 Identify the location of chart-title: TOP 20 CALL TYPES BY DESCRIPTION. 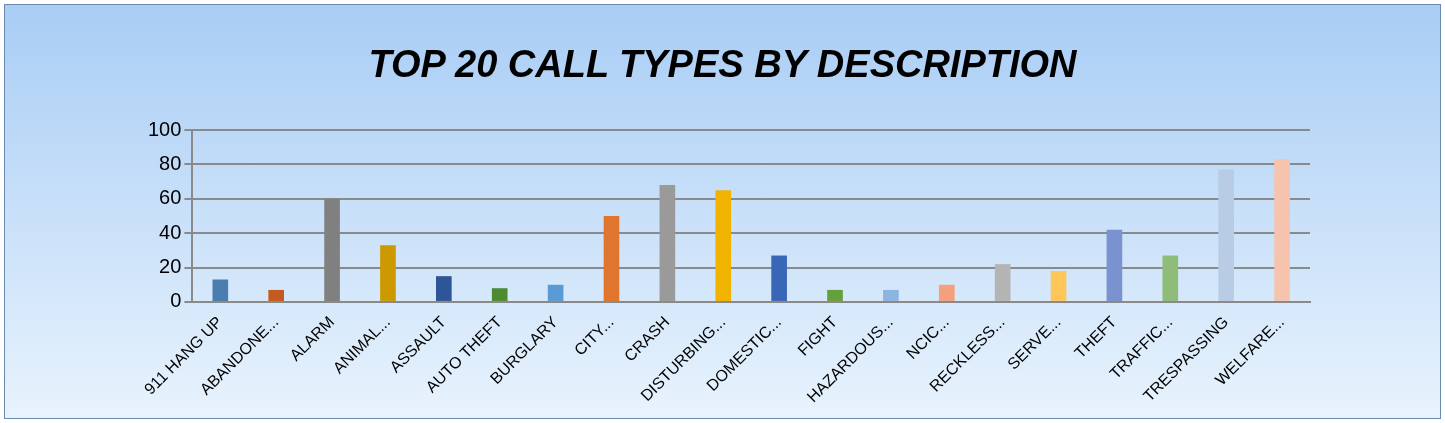
(722, 64).